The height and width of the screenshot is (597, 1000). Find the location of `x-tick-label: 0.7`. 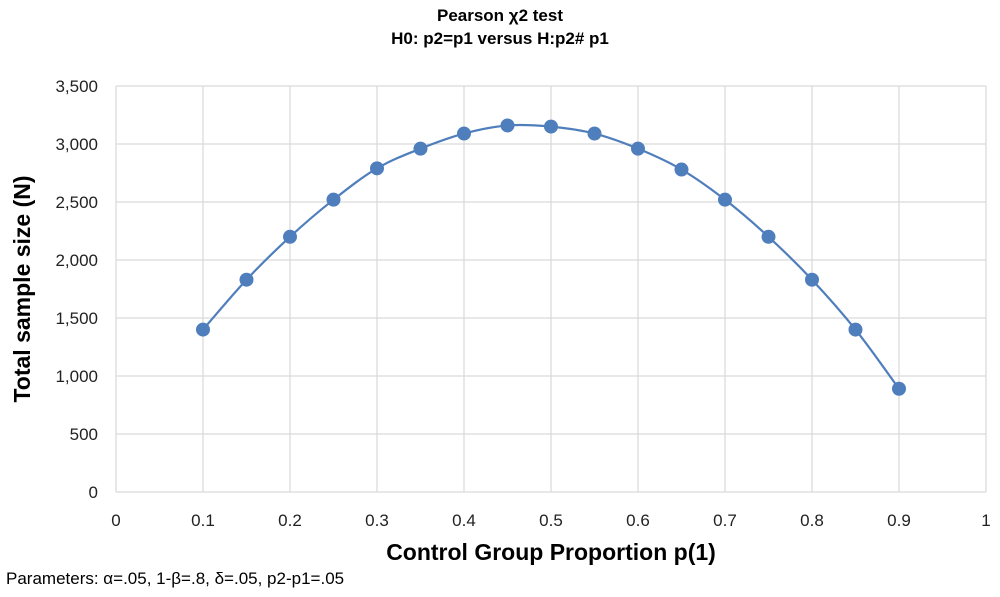

x-tick-label: 0.7 is located at coordinates (725, 520).